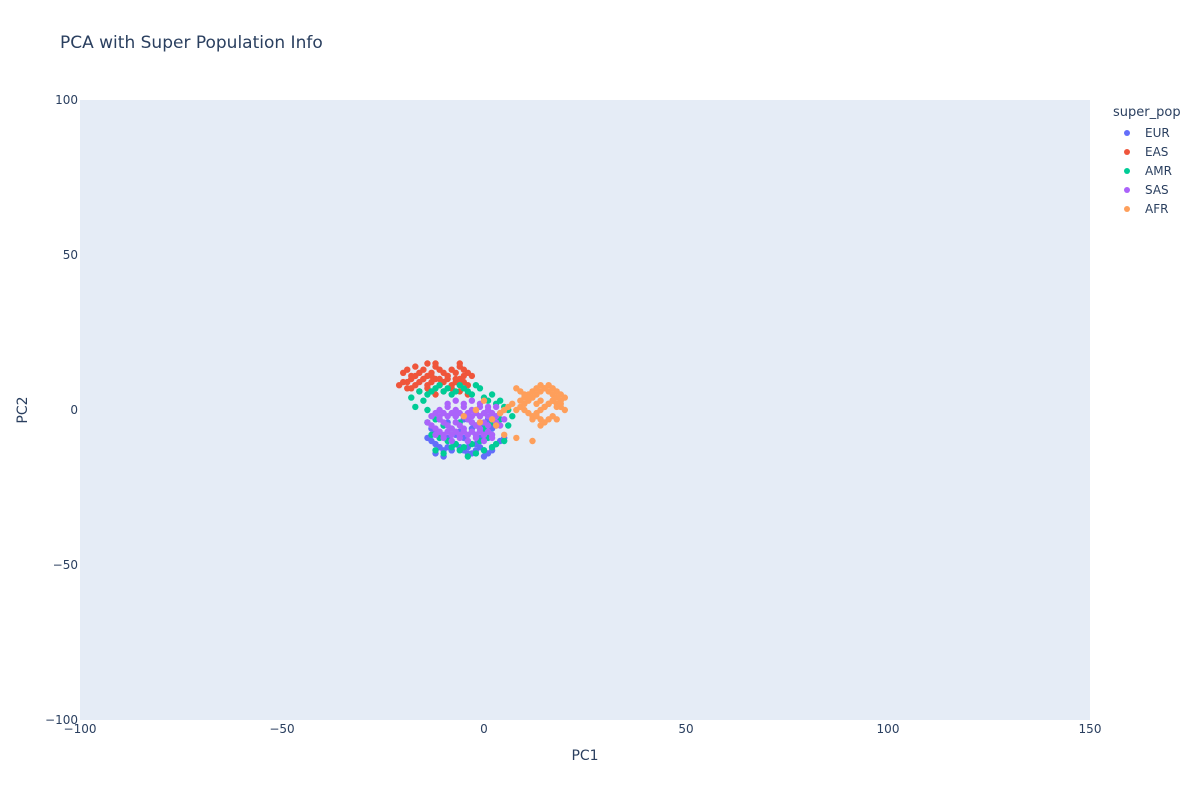 The height and width of the screenshot is (800, 1200). Describe the element at coordinates (481, 410) in the screenshot. I see `data-points` at that location.